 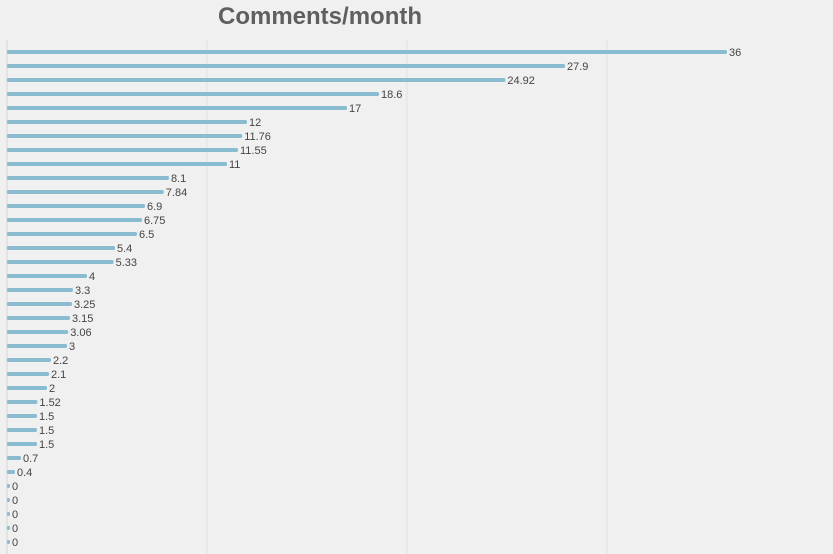 I want to click on bar-value-label: 11.76, so click(x=257, y=137).